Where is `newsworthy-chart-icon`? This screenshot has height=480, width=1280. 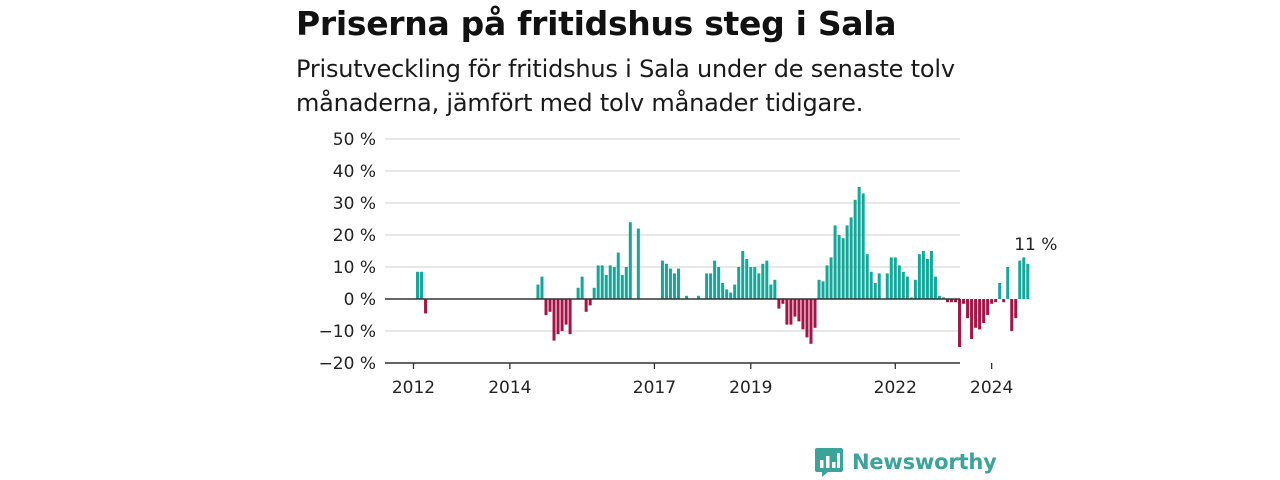
newsworthy-chart-icon is located at coordinates (829, 462).